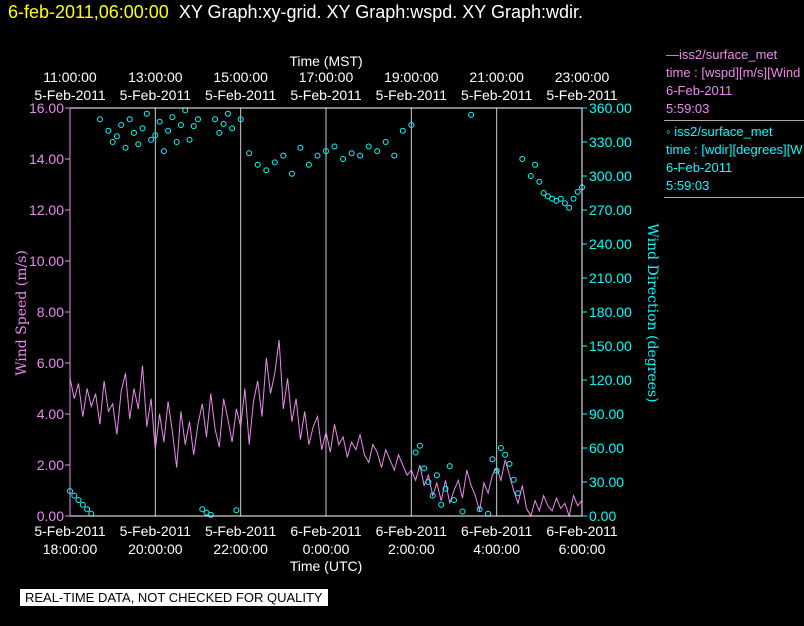  I want to click on right-tick-label: 240.00, so click(610, 244).